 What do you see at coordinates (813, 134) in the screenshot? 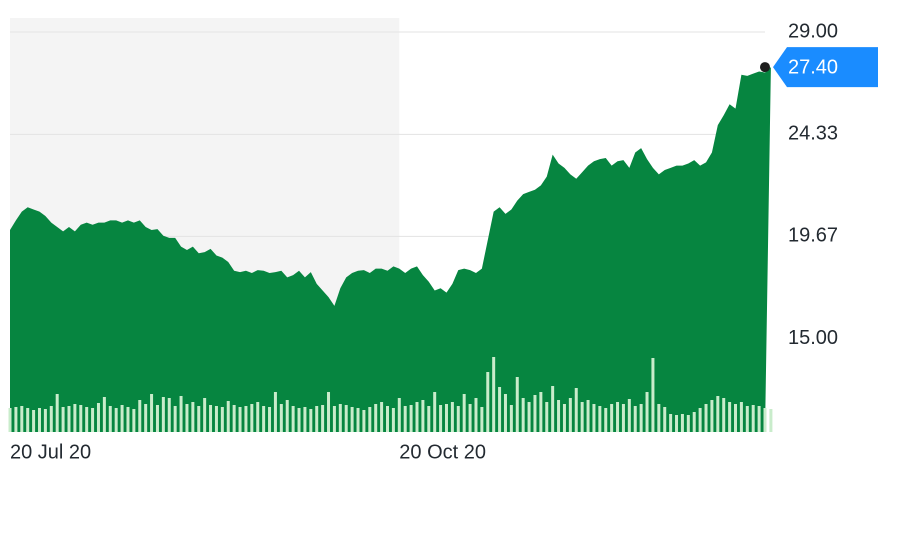
I see `y-tick-label: 24.33` at bounding box center [813, 134].